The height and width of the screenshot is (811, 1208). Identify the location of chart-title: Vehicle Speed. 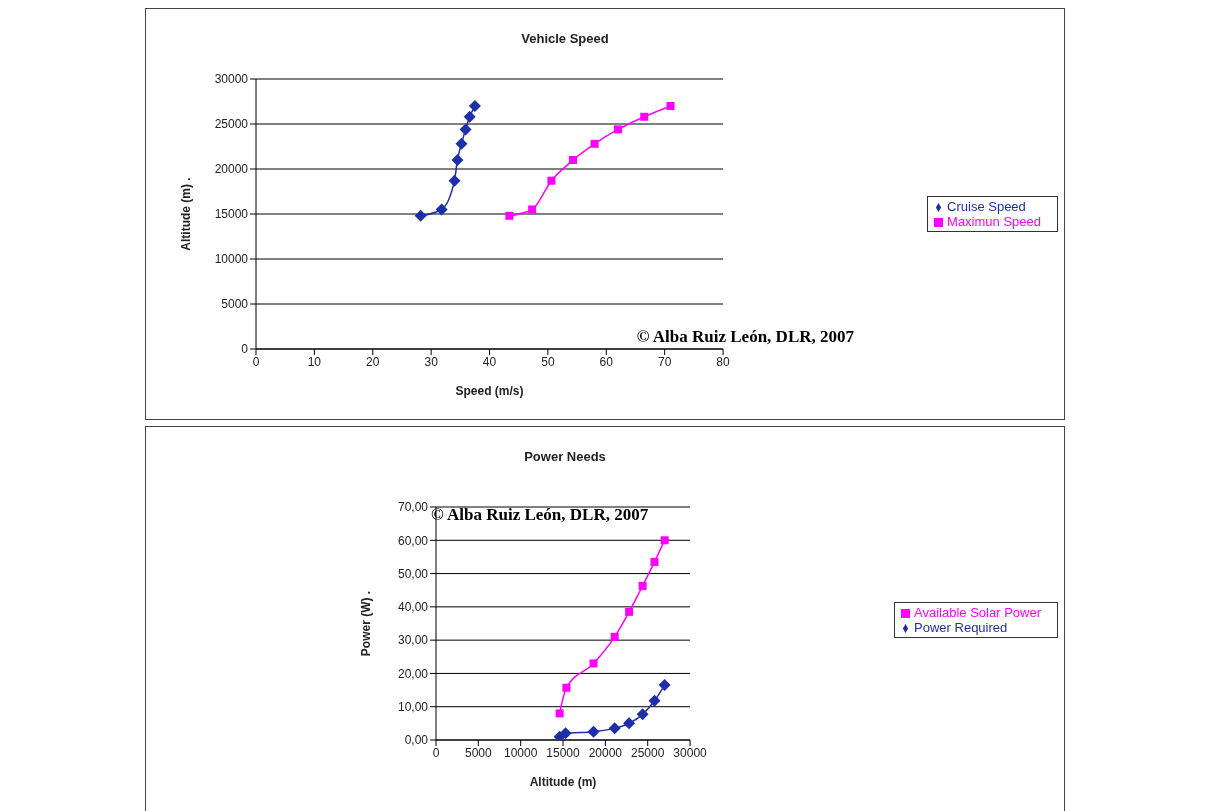
(565, 38).